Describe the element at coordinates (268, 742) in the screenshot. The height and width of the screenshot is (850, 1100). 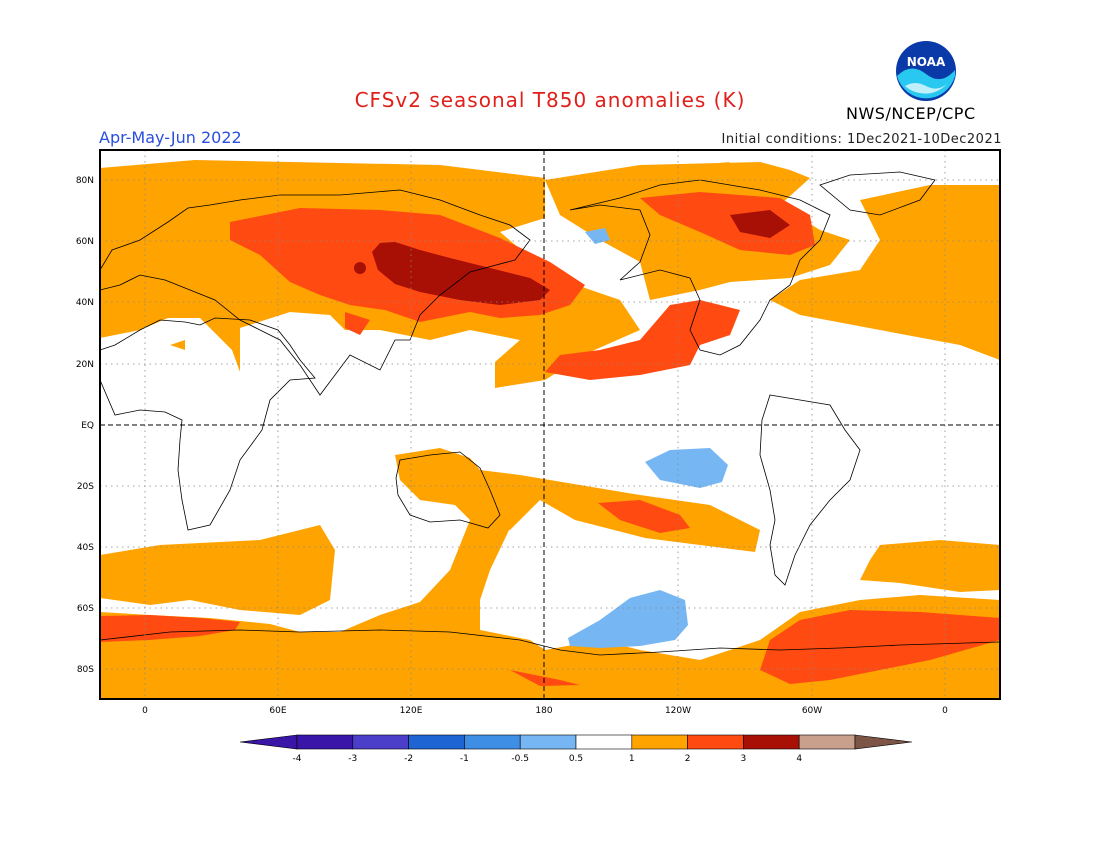
I see `colorbar-arrow-left` at that location.